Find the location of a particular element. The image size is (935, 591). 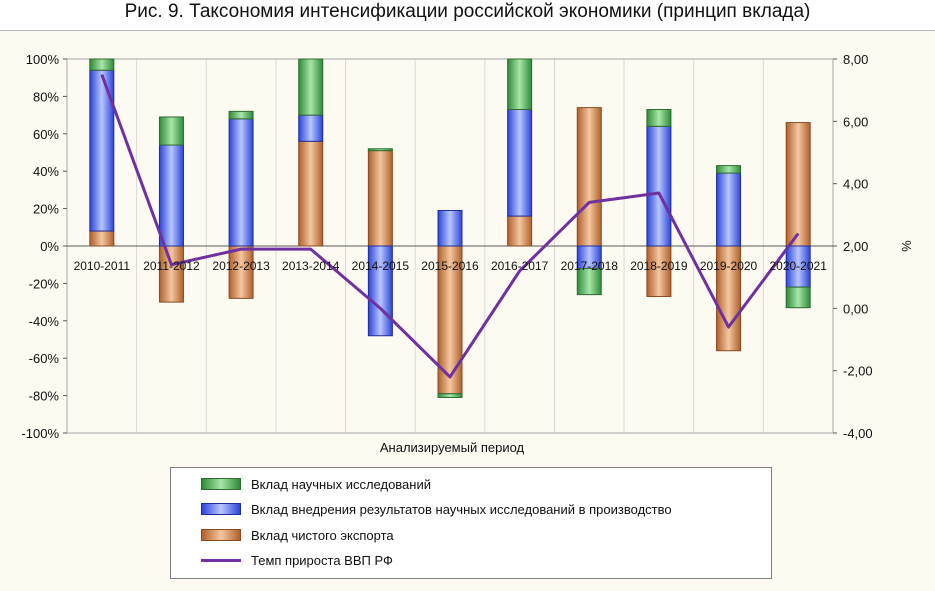

left-tick-label: 100% is located at coordinates (43, 59).